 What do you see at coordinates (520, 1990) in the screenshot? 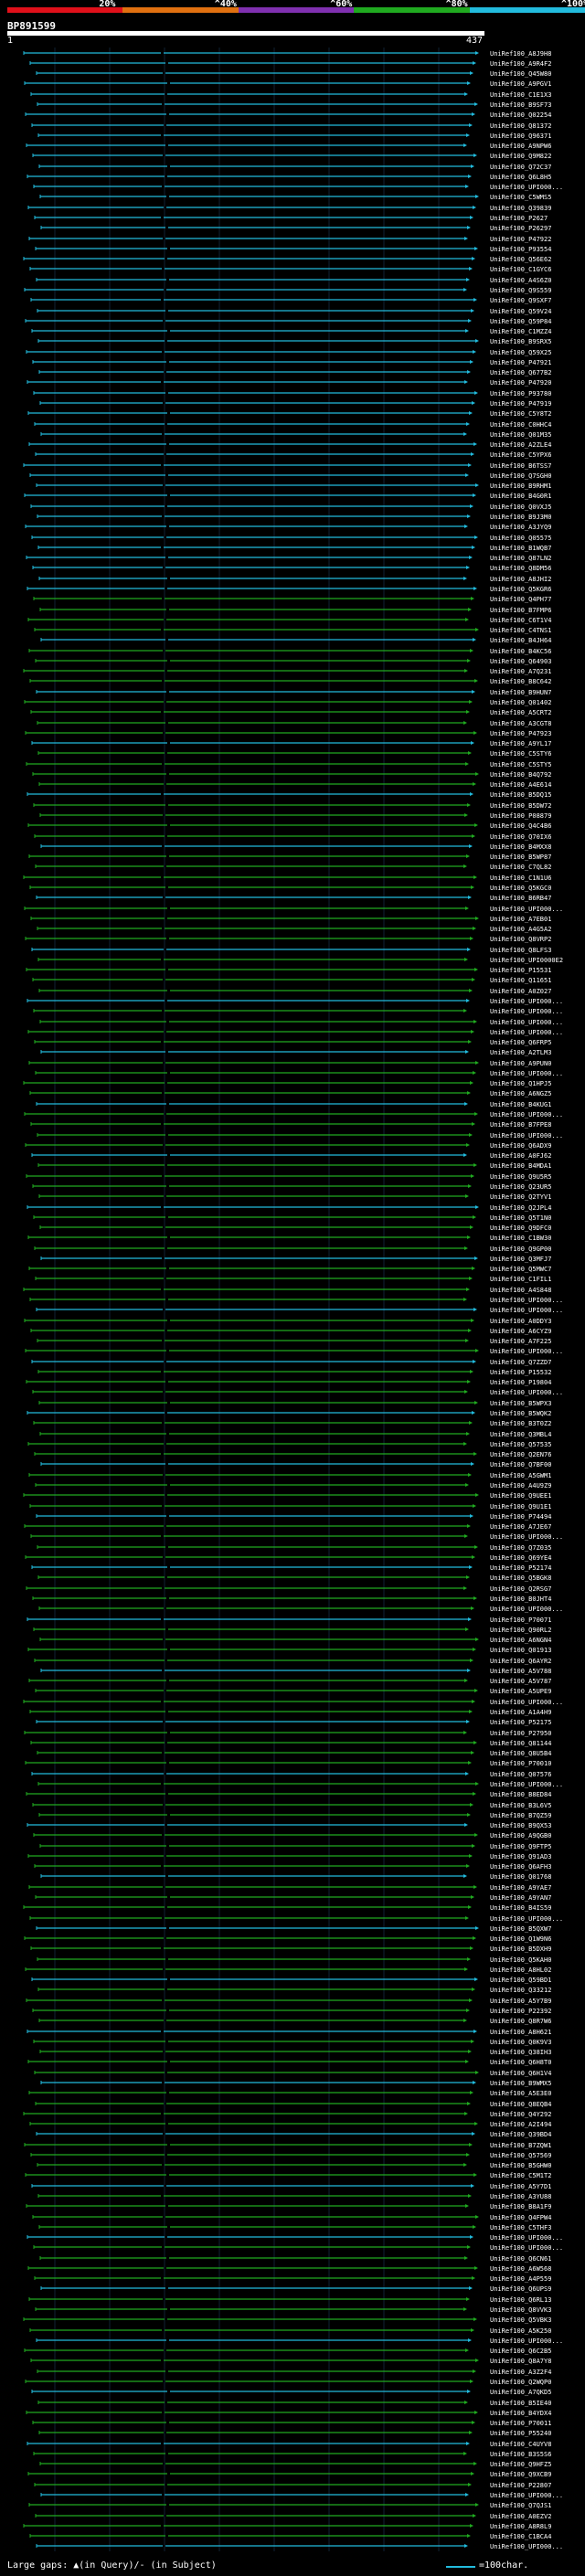
I see `hit-label: UniRef100_Q33212` at bounding box center [520, 1990].